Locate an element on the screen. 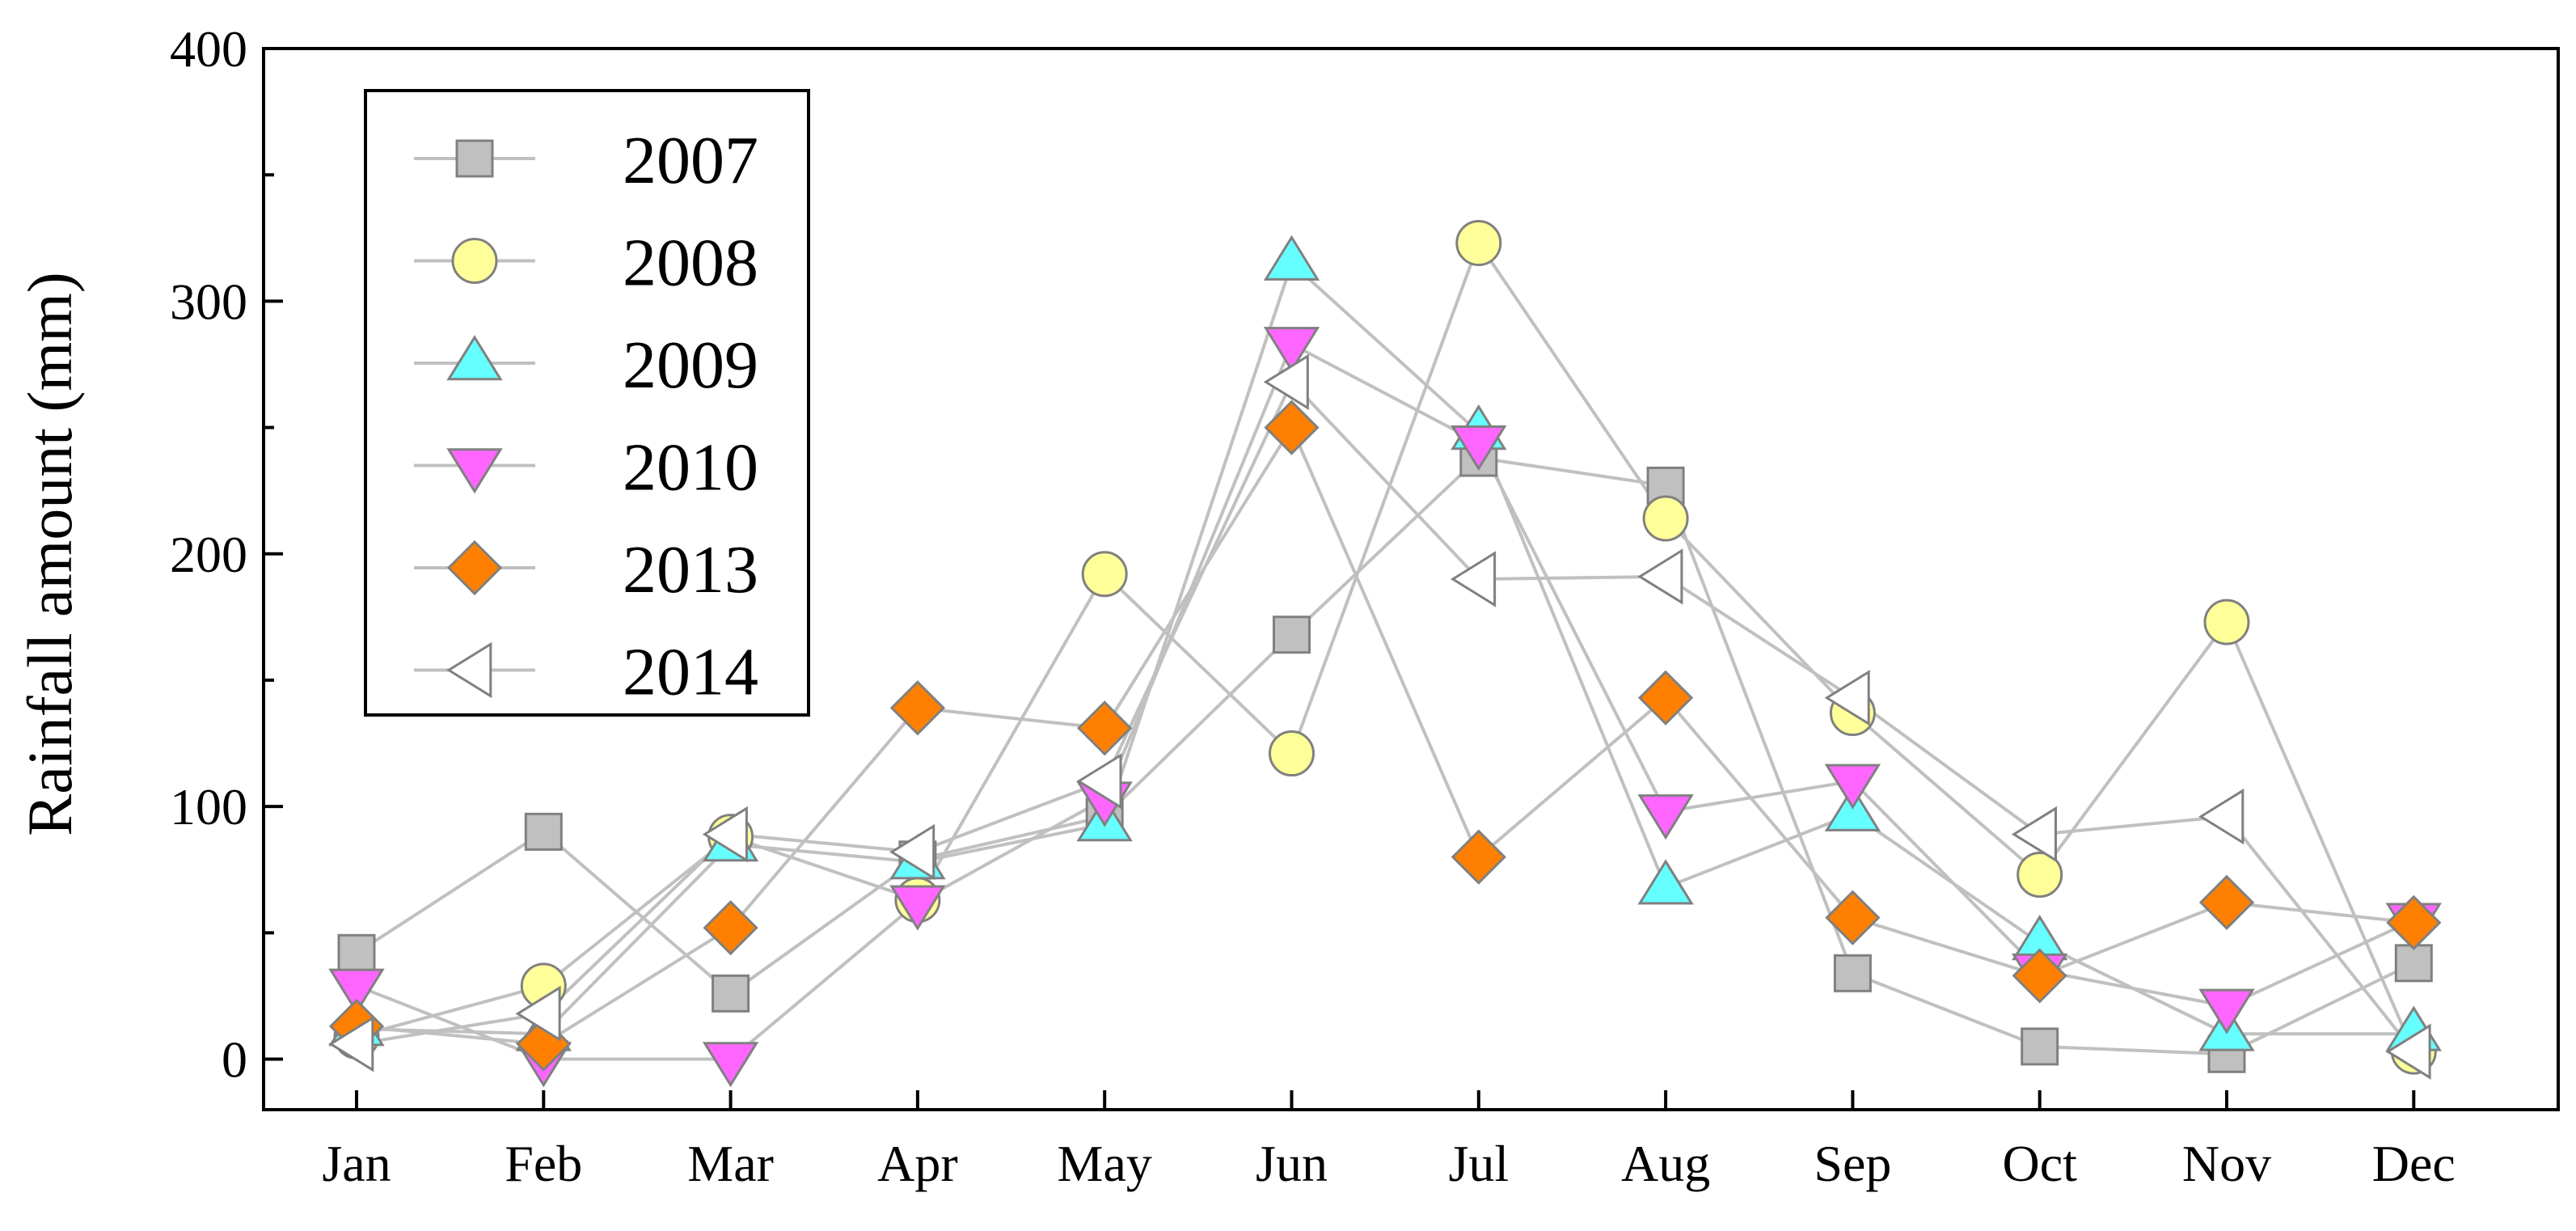 The image size is (2576, 1231). data-point-2013-apr is located at coordinates (917, 708).